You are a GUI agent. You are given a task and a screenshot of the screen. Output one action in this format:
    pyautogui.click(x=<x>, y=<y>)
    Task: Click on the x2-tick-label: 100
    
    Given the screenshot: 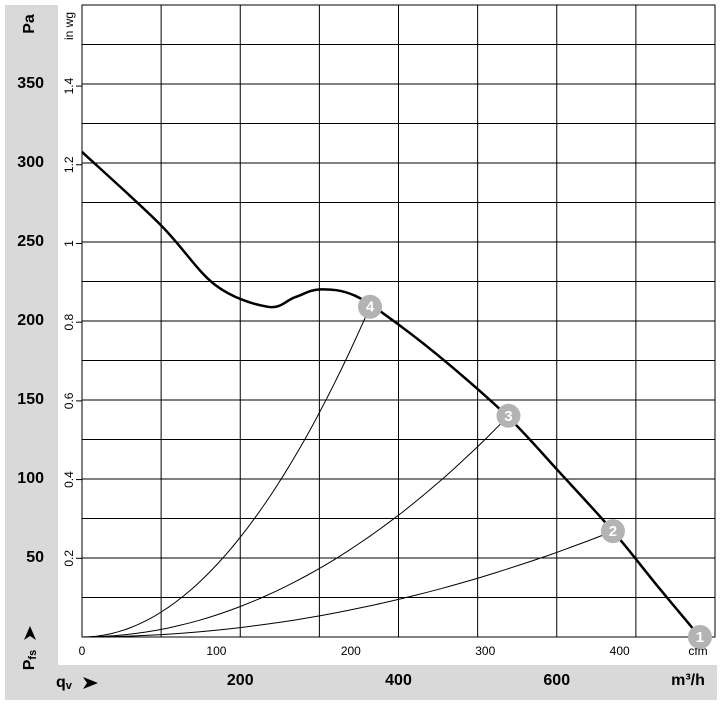 What is the action you would take?
    pyautogui.click(x=216, y=651)
    